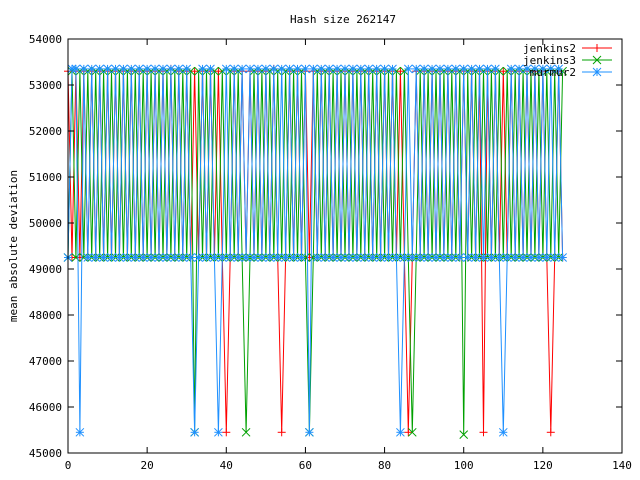 Image resolution: width=640 pixels, height=480 pixels. I want to click on x-tick-label: 140, so click(622, 465).